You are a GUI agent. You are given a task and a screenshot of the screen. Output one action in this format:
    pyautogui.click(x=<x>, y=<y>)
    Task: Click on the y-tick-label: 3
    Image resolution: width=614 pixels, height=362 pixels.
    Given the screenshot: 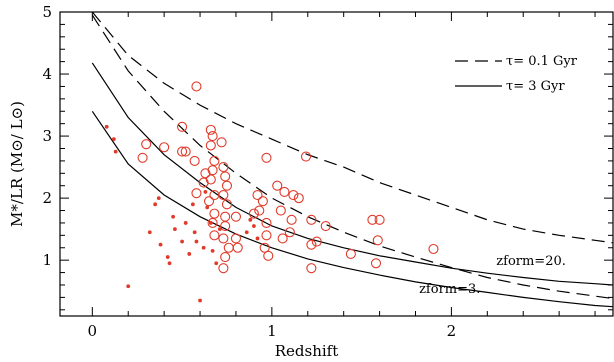 What is the action you would take?
    pyautogui.click(x=47, y=136)
    